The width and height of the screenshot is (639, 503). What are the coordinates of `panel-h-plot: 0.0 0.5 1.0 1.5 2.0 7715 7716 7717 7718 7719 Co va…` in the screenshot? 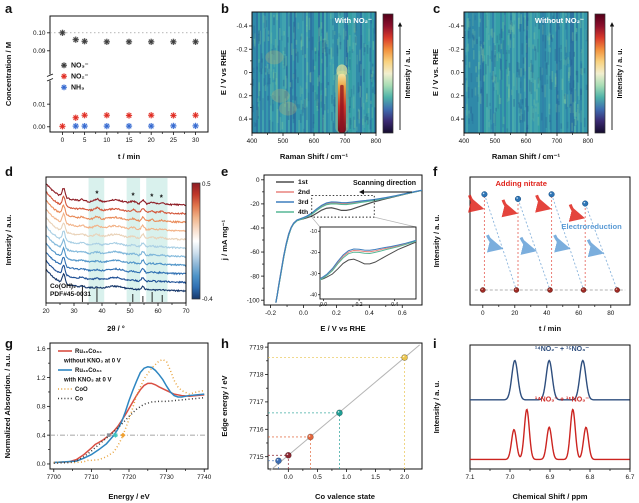 It's located at (321, 421).